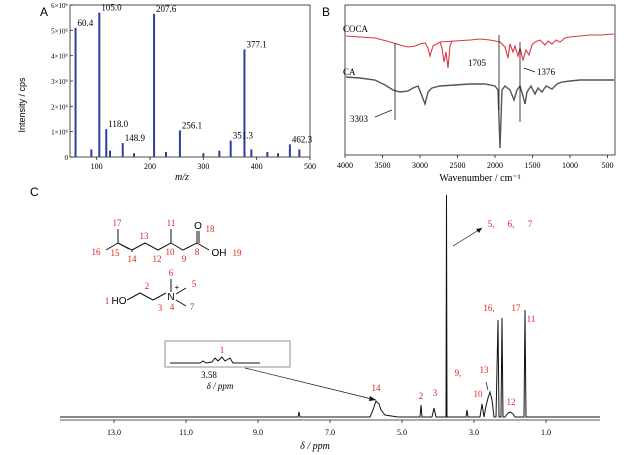  What do you see at coordinates (171, 252) in the screenshot?
I see `atom-10: 10` at bounding box center [171, 252].